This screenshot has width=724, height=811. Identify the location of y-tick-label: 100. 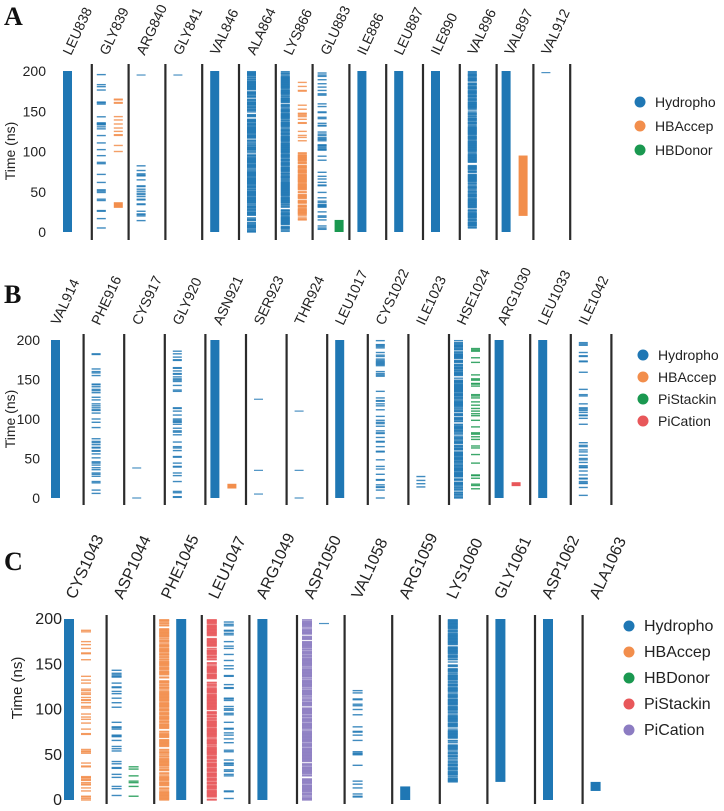
(48, 710).